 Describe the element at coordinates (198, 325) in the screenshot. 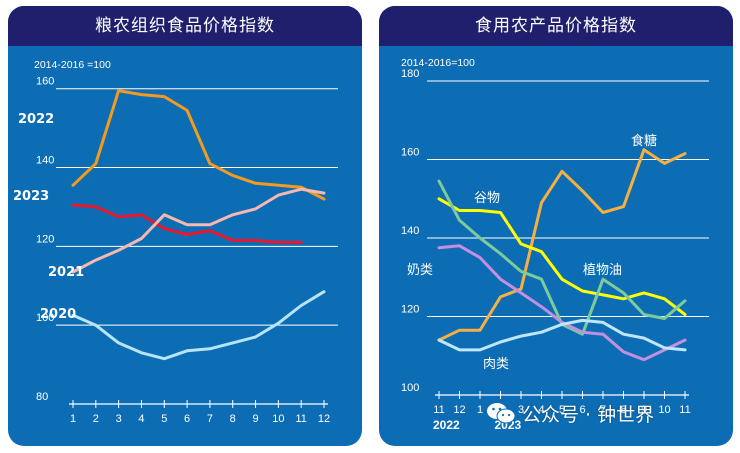

I see `series-line-2020` at that location.